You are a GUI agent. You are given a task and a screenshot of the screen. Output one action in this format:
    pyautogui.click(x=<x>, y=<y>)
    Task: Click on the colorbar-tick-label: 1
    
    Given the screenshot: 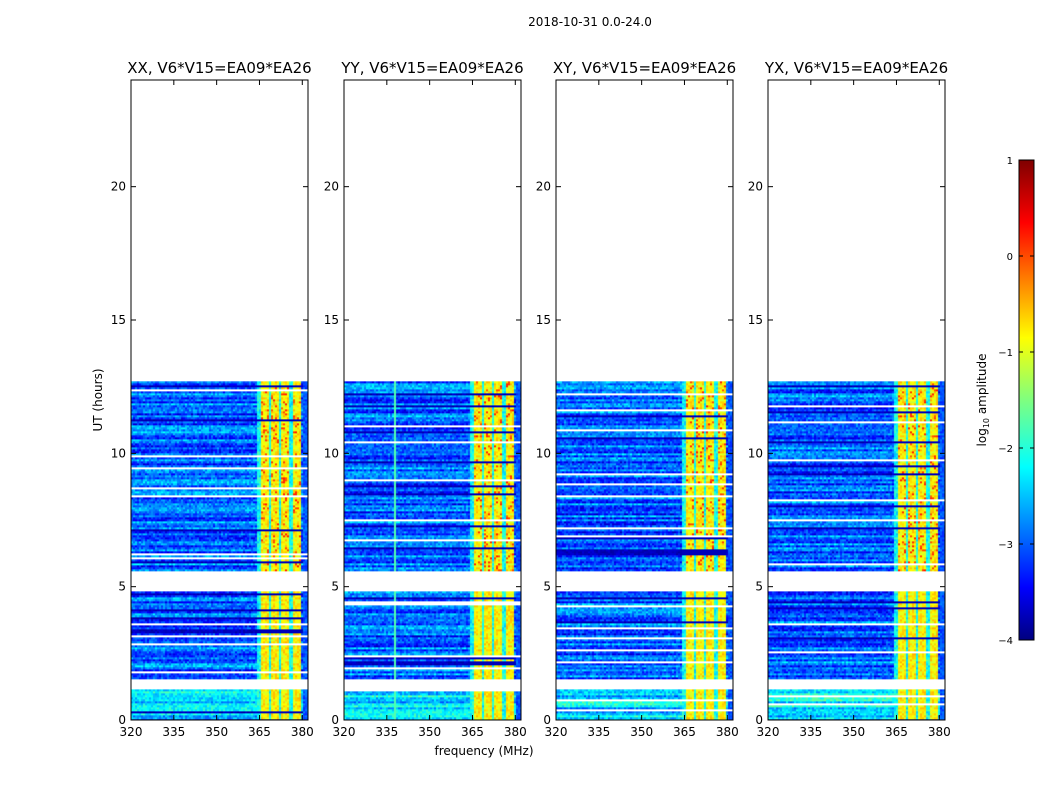 What is the action you would take?
    pyautogui.click(x=1010, y=161)
    